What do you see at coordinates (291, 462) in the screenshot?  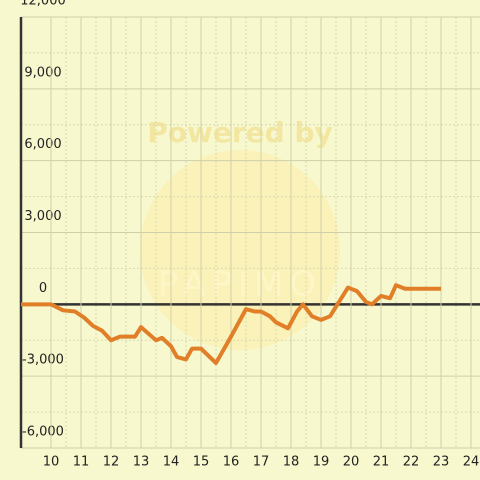 I see `x-tick-label: 18` at bounding box center [291, 462].